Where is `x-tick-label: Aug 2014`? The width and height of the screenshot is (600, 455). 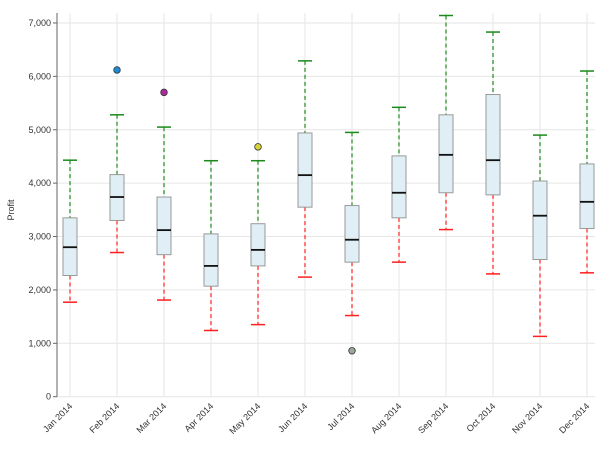
x-tick-label: Aug 2014 is located at coordinates (386, 418).